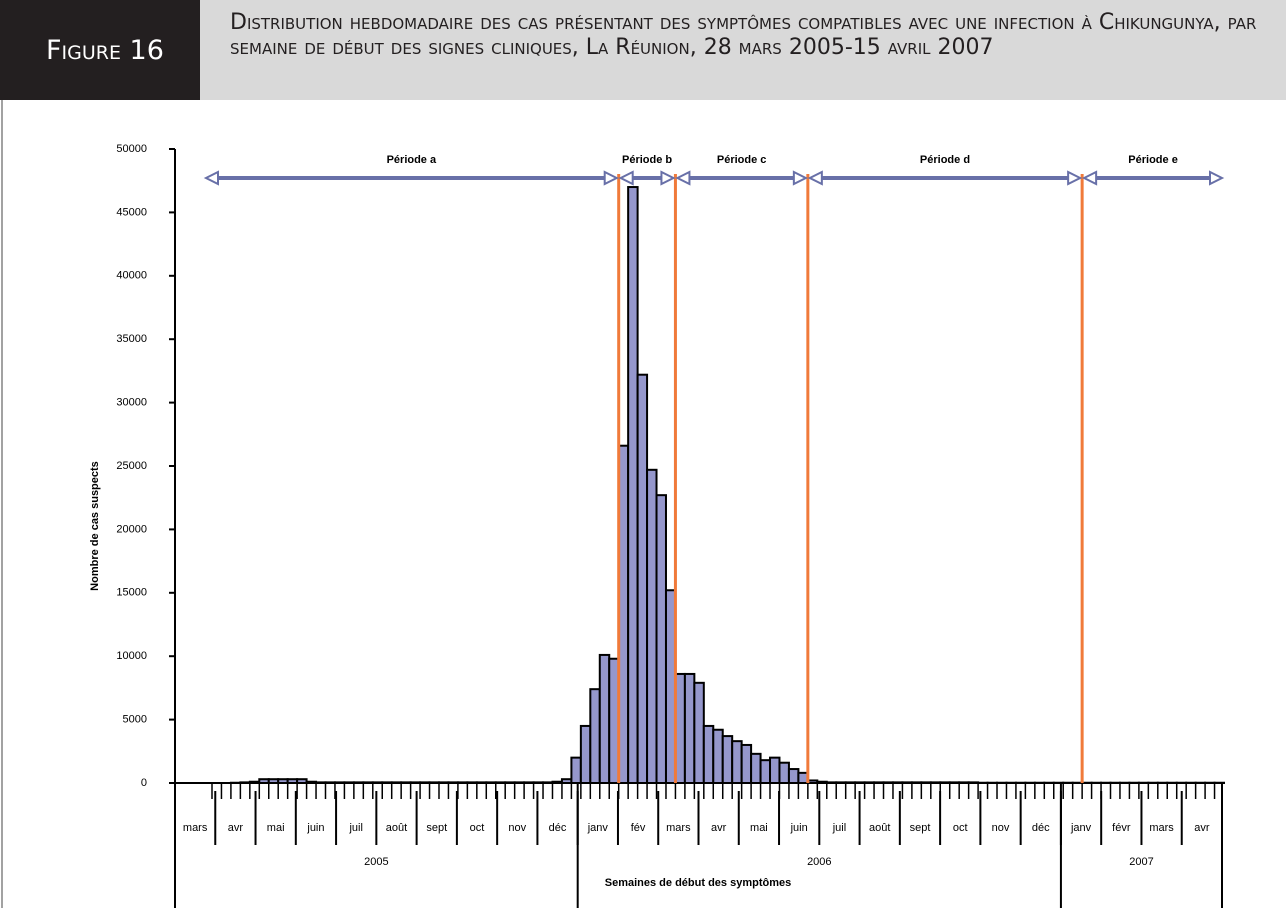  Describe the element at coordinates (131, 466) in the screenshot. I see `y-tick-label: 25000` at that location.